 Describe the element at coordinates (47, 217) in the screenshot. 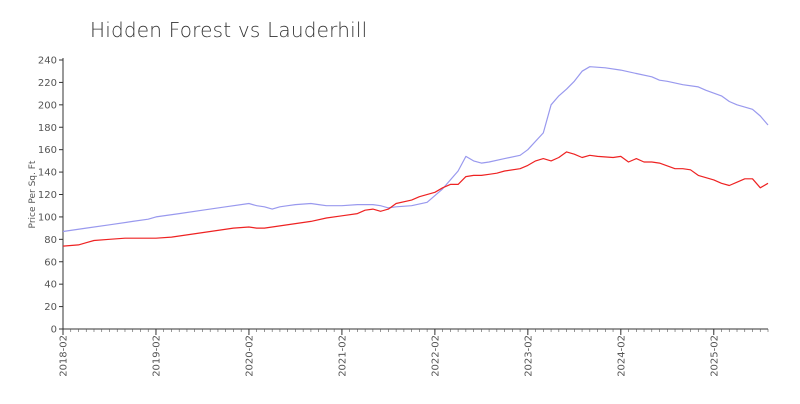

I see `y-tick-label: 100` at that location.